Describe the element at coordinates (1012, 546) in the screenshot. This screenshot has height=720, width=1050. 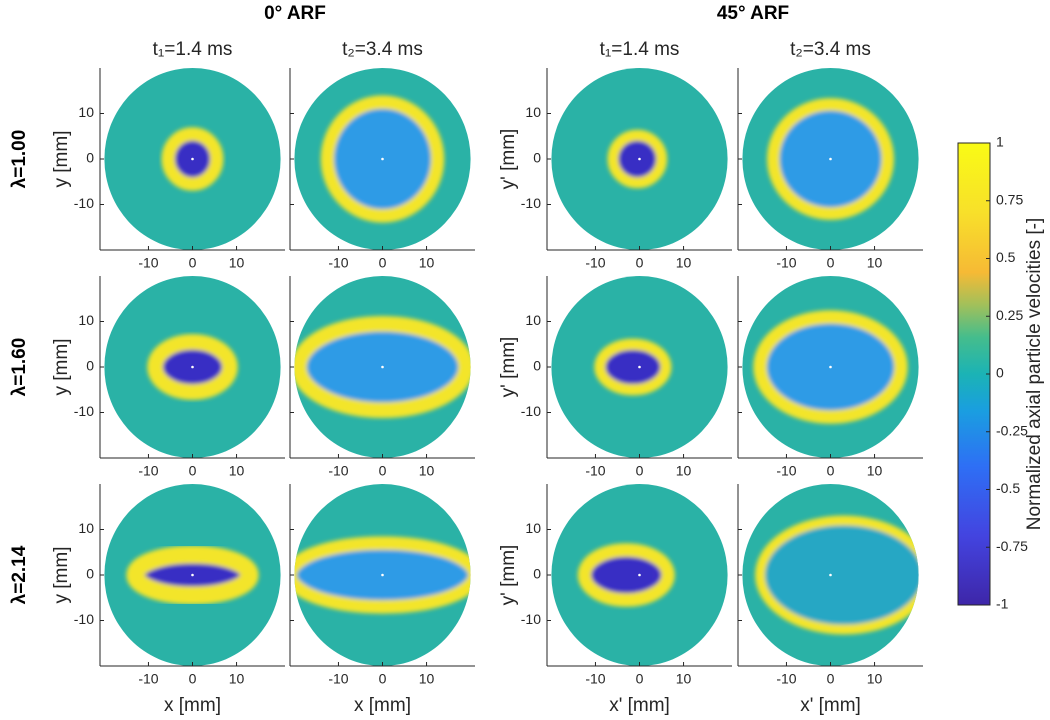
I see `colorbar-tick-label: -0.75` at that location.